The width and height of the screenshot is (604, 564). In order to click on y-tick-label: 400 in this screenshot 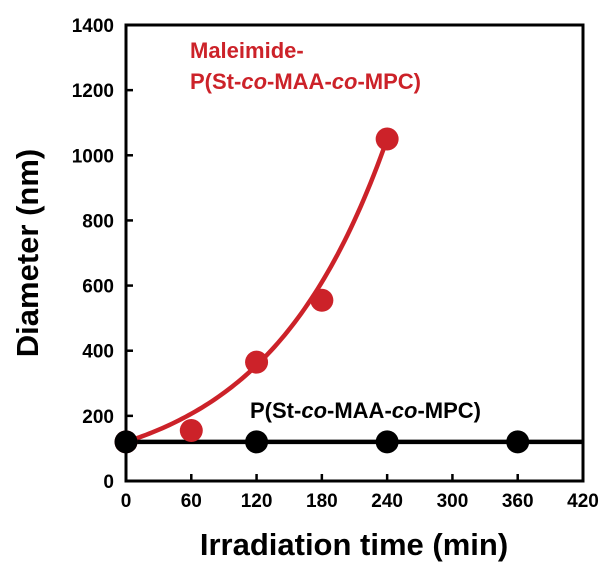, I will do `click(98, 352)`.